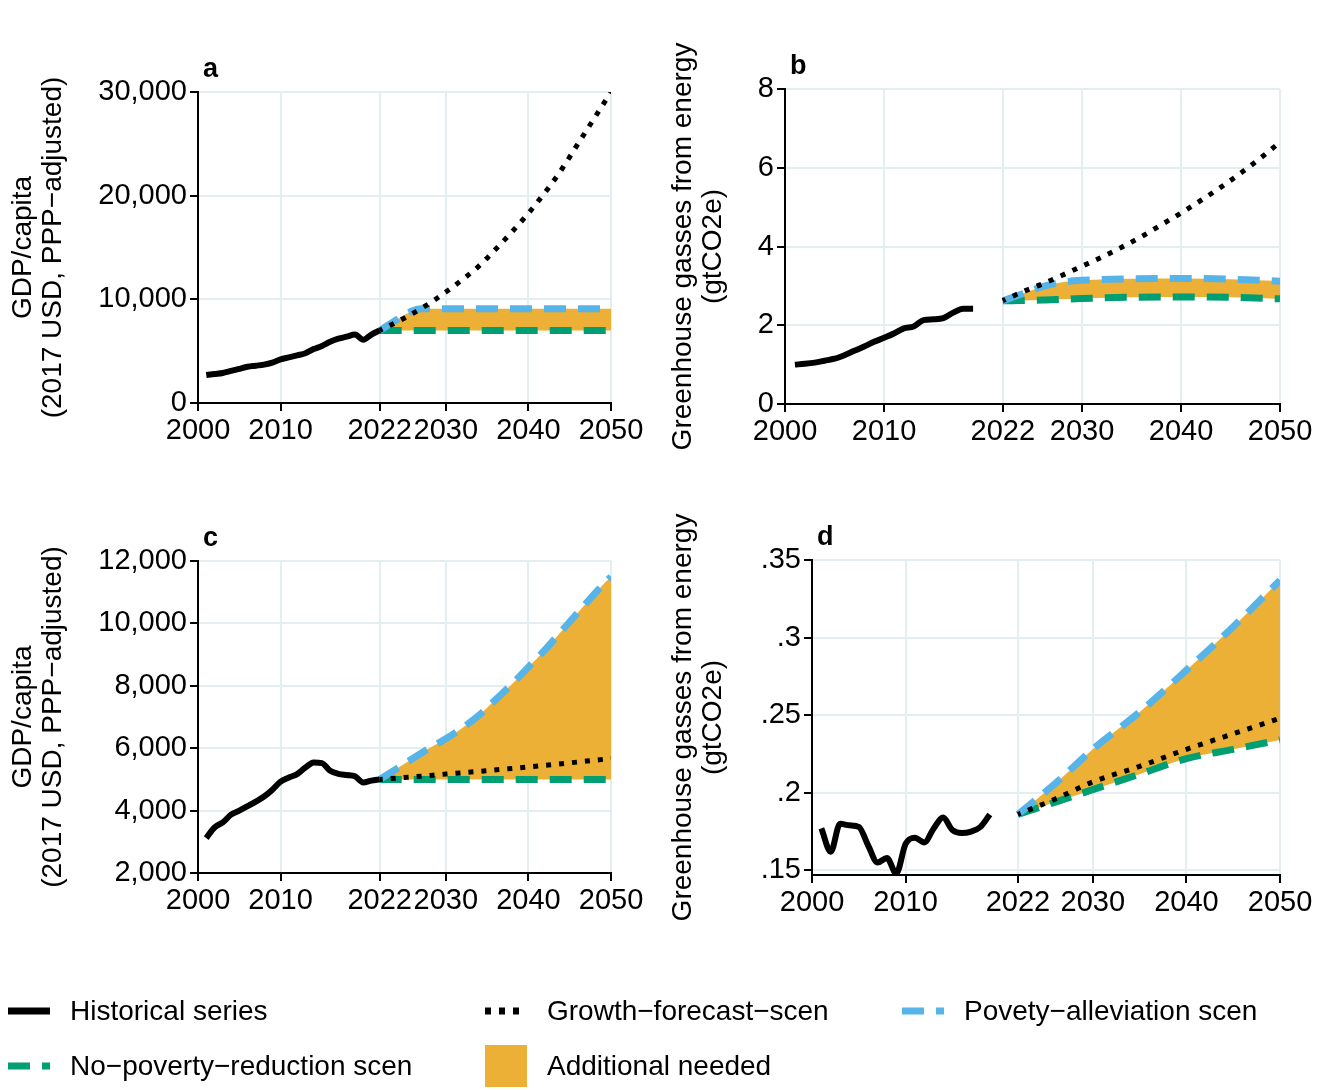 This screenshot has width=1332, height=1090. What do you see at coordinates (142, 559) in the screenshot?
I see `y-tick-label: 12,000` at bounding box center [142, 559].